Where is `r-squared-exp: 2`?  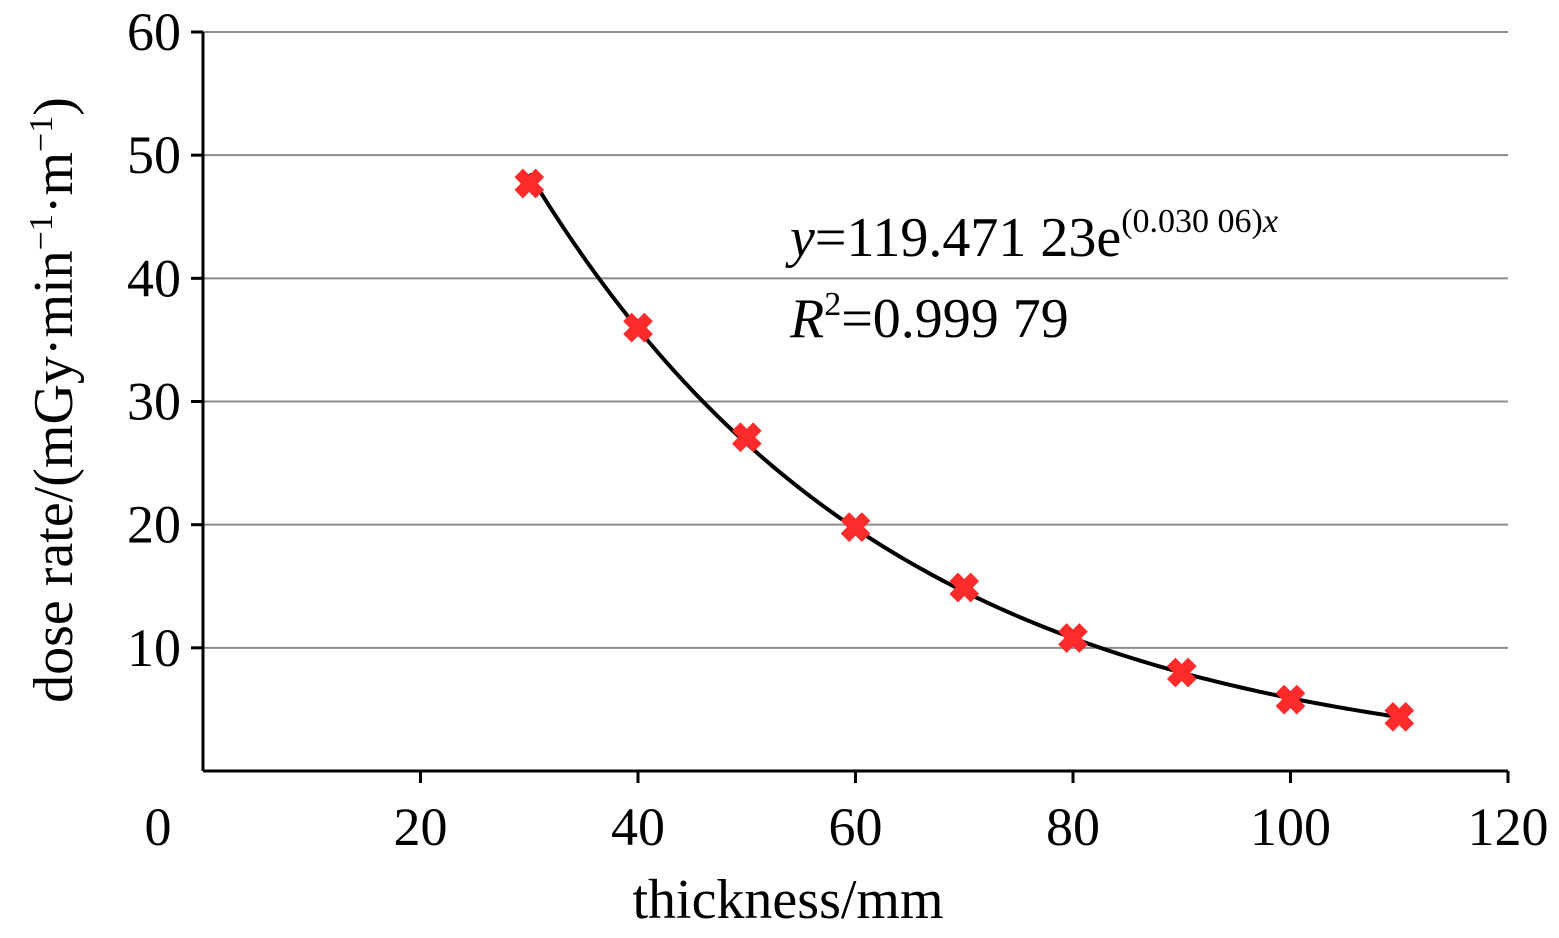 r-squared-exp: 2 is located at coordinates (832, 304).